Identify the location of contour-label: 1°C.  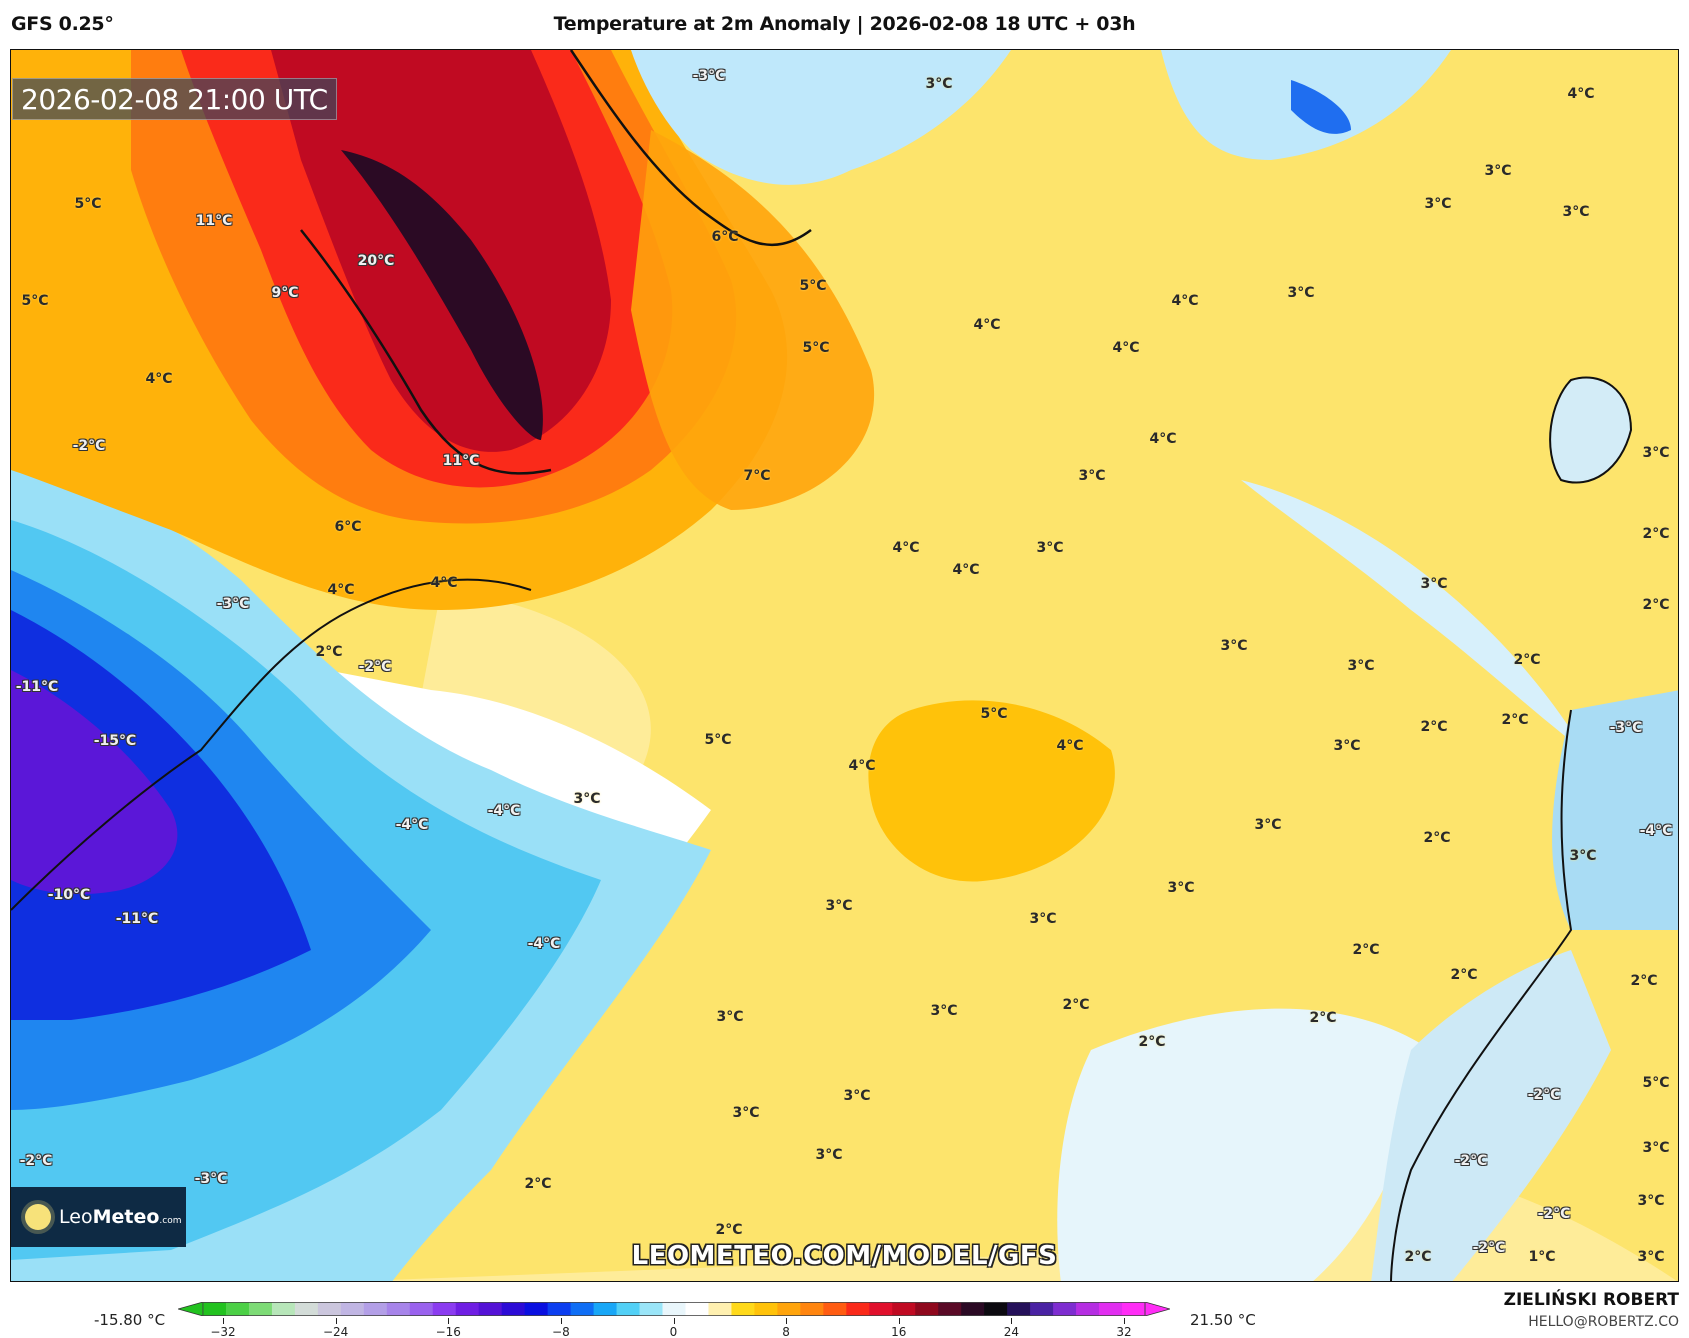
(1542, 1257).